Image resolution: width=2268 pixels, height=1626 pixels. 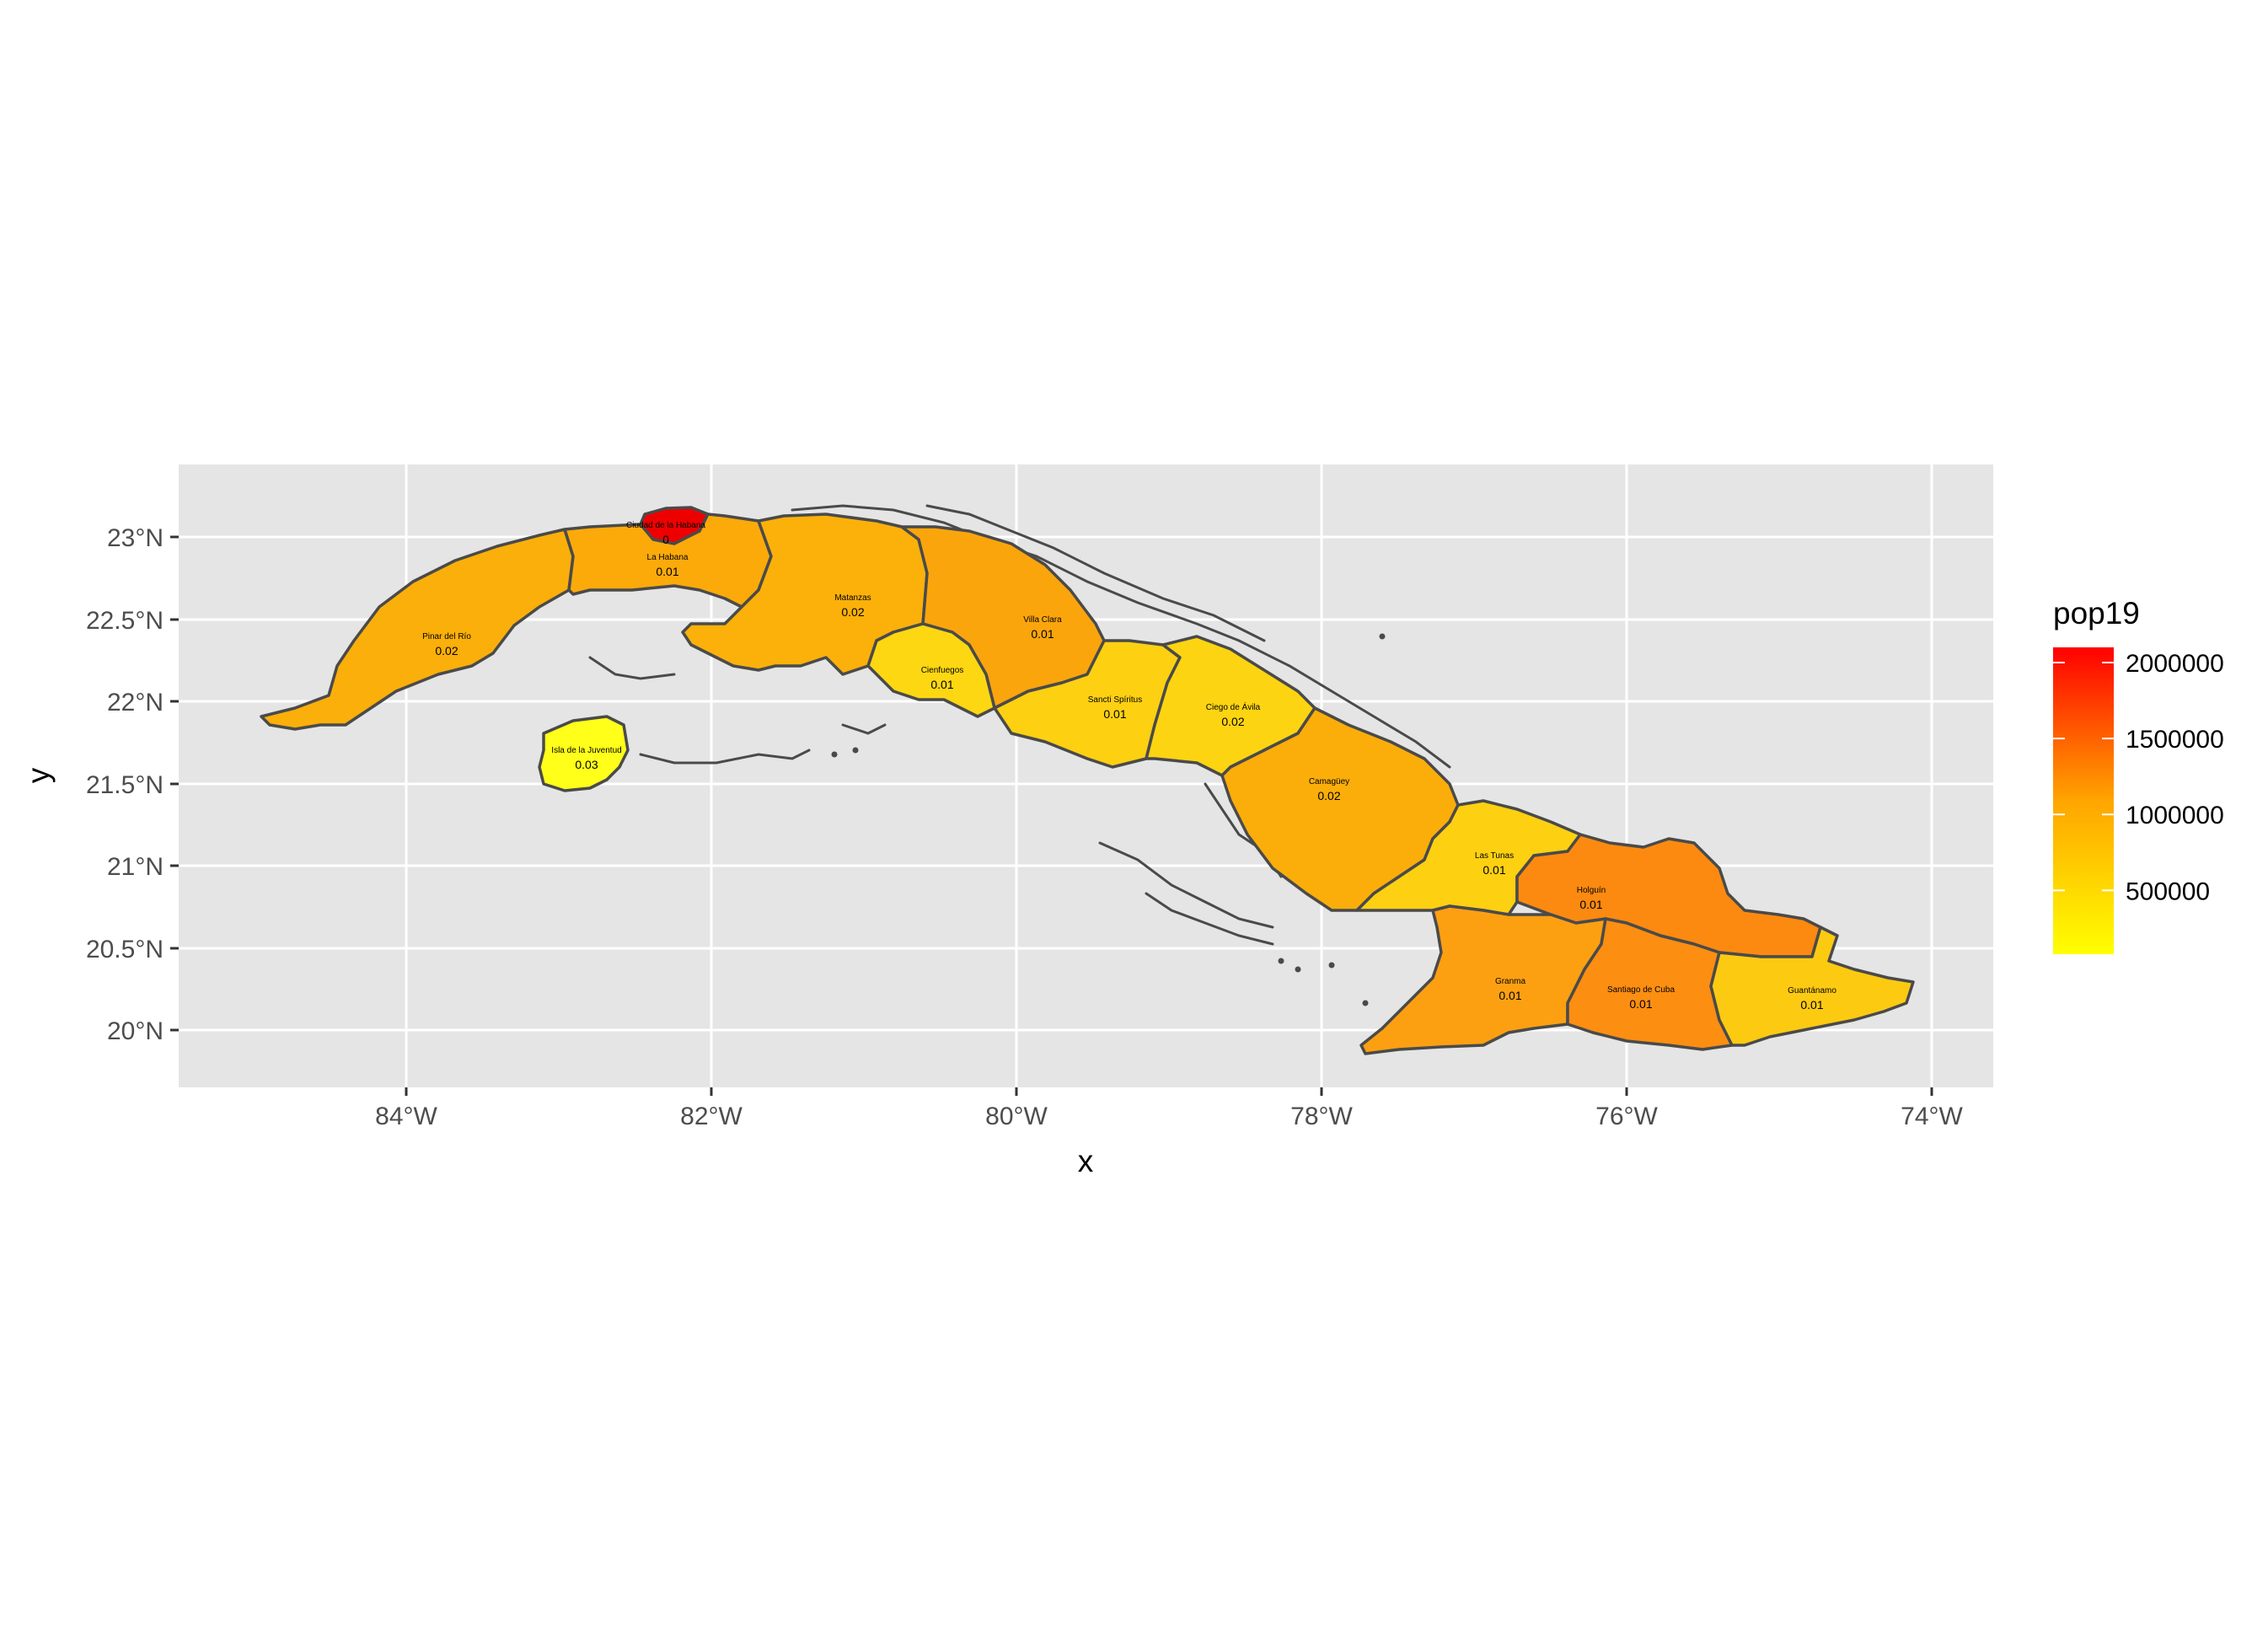 I want to click on legend-tick-label: 2000000, so click(x=2175, y=664).